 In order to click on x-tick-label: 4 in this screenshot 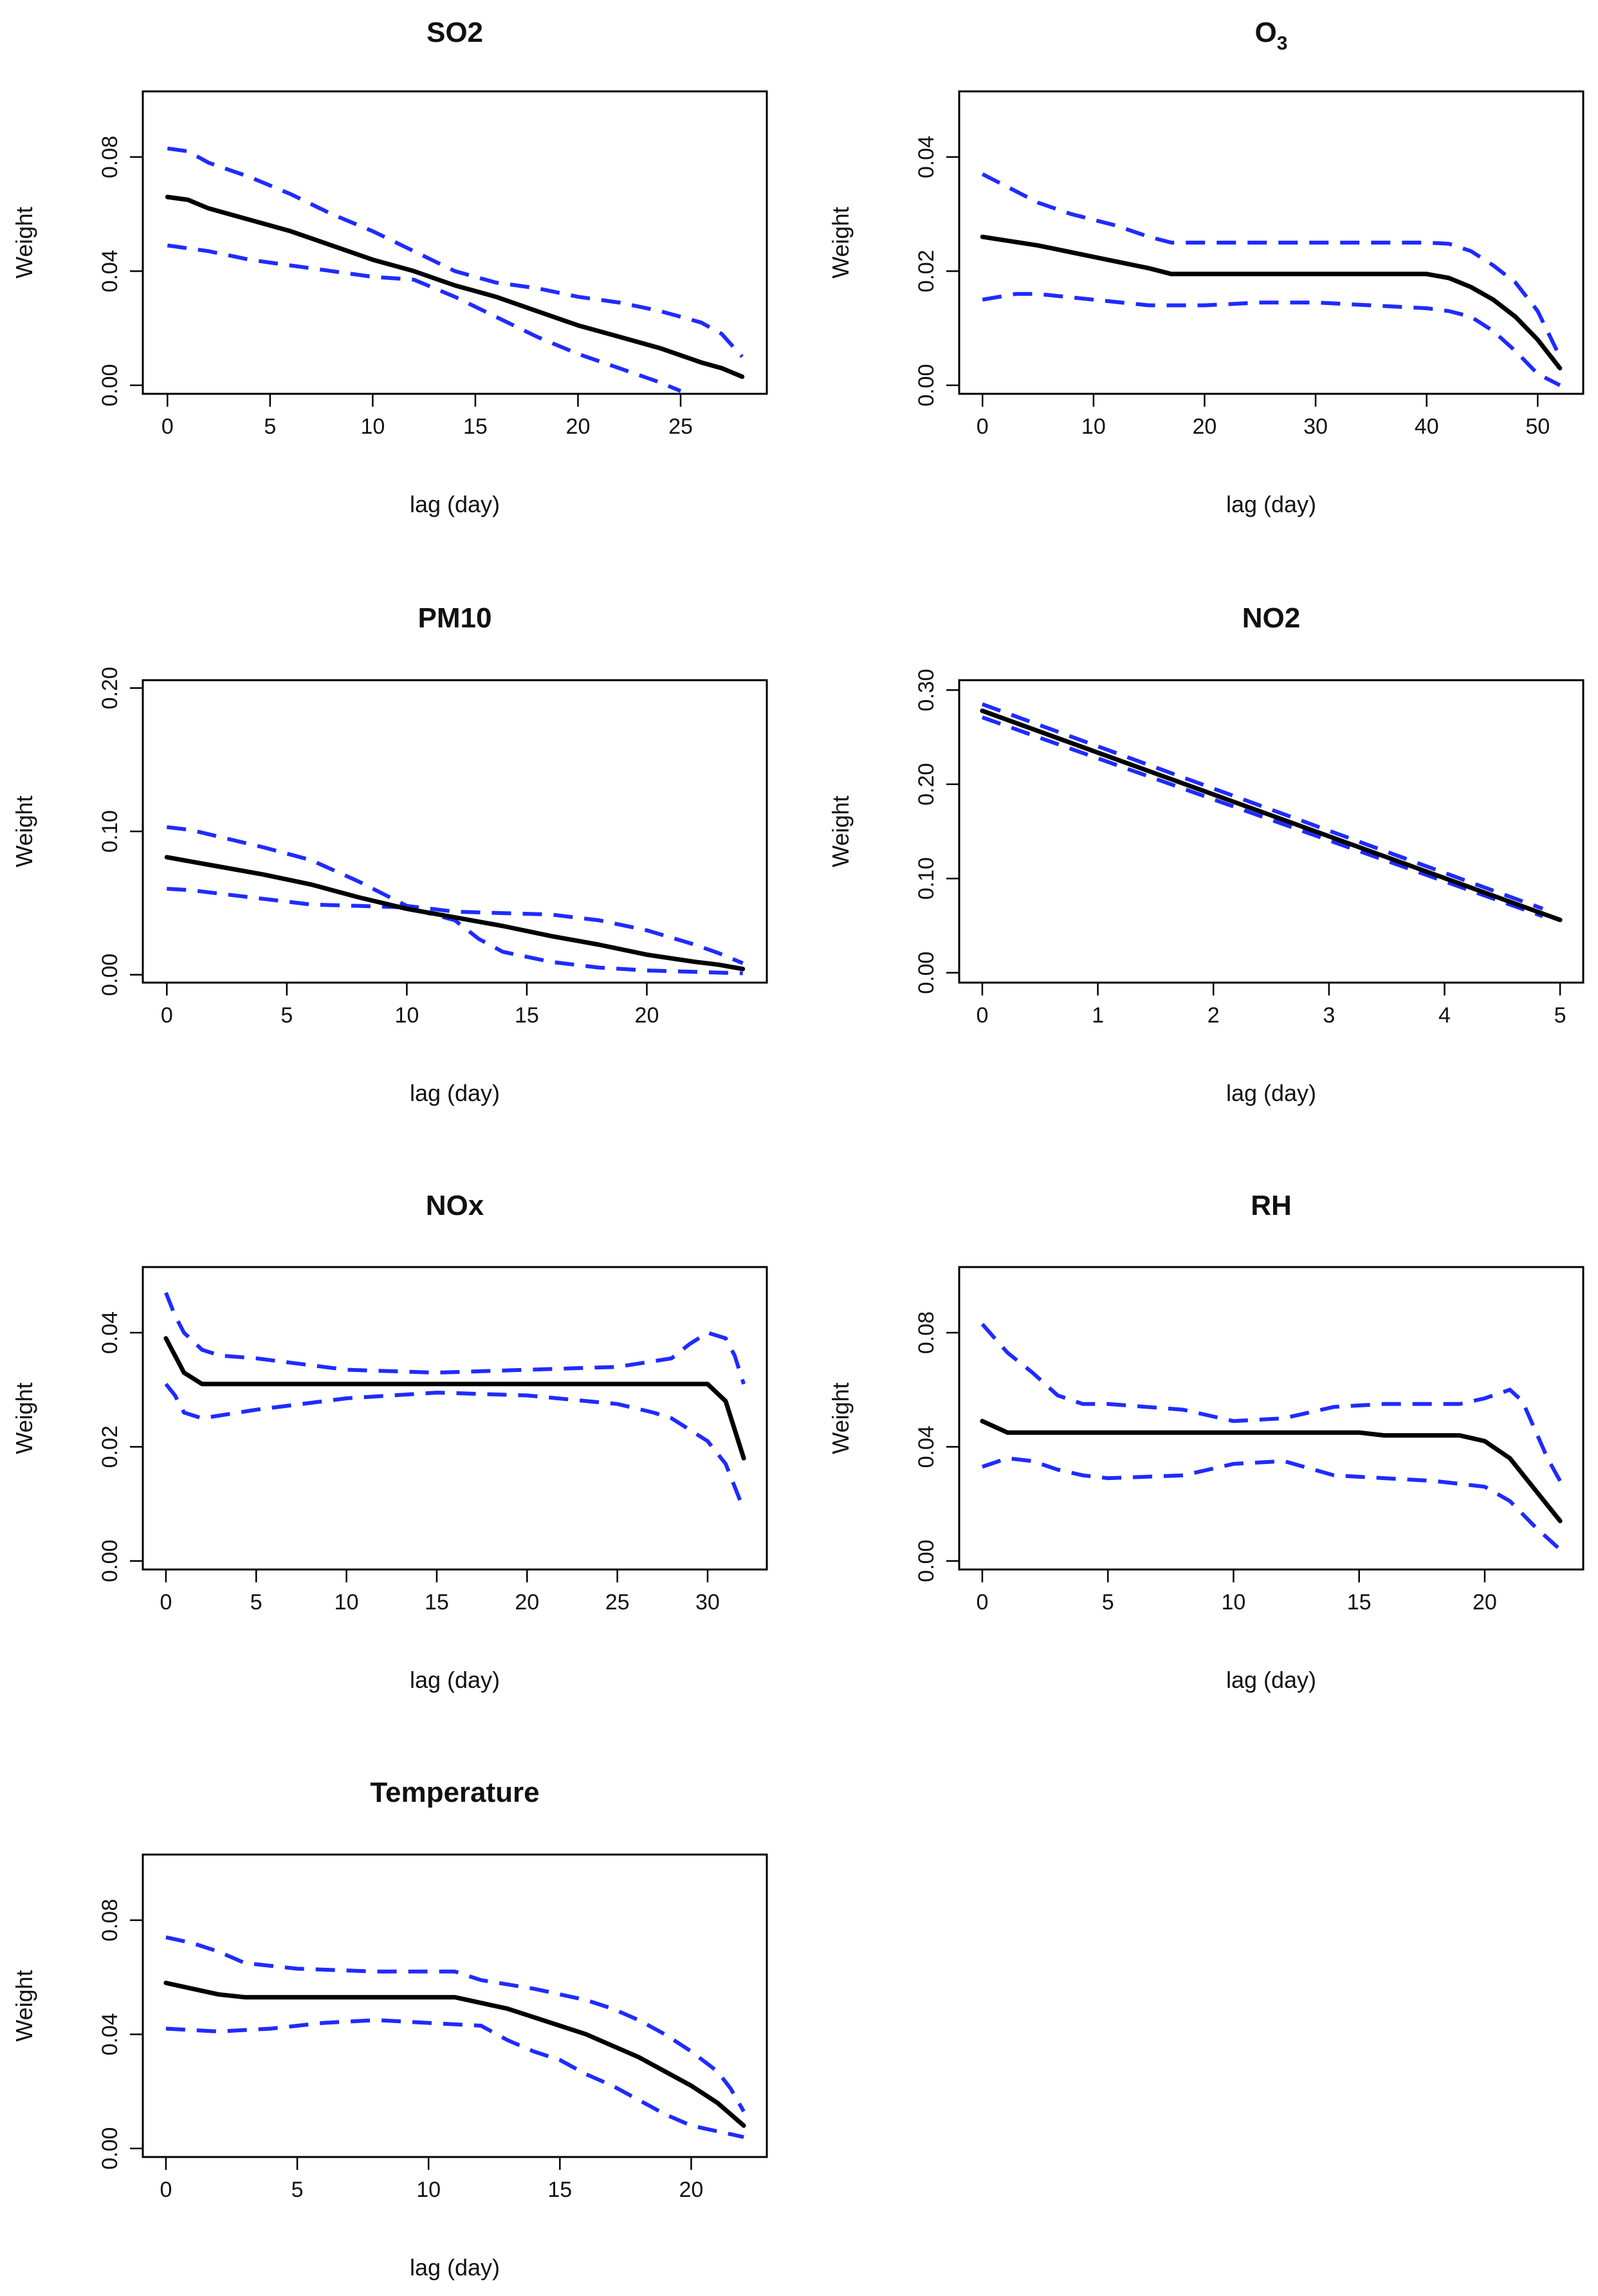, I will do `click(1444, 1015)`.